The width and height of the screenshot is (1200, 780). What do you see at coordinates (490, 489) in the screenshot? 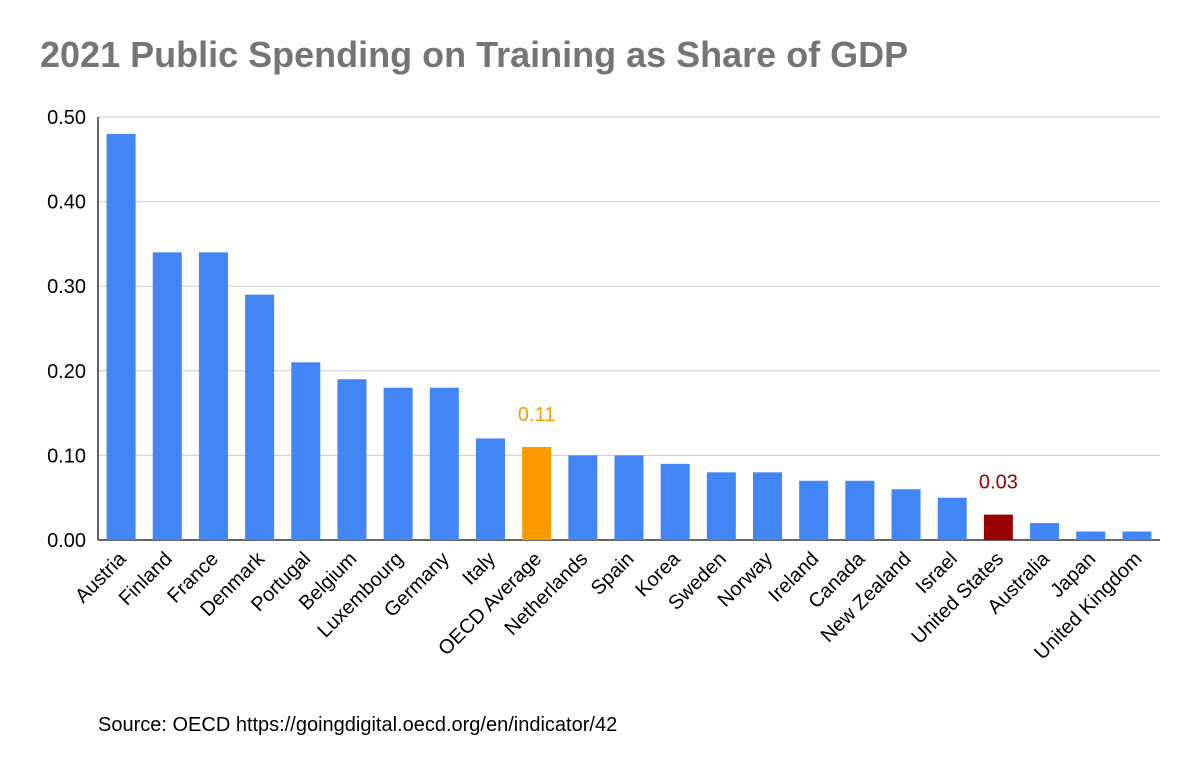
I see `bar-italy` at bounding box center [490, 489].